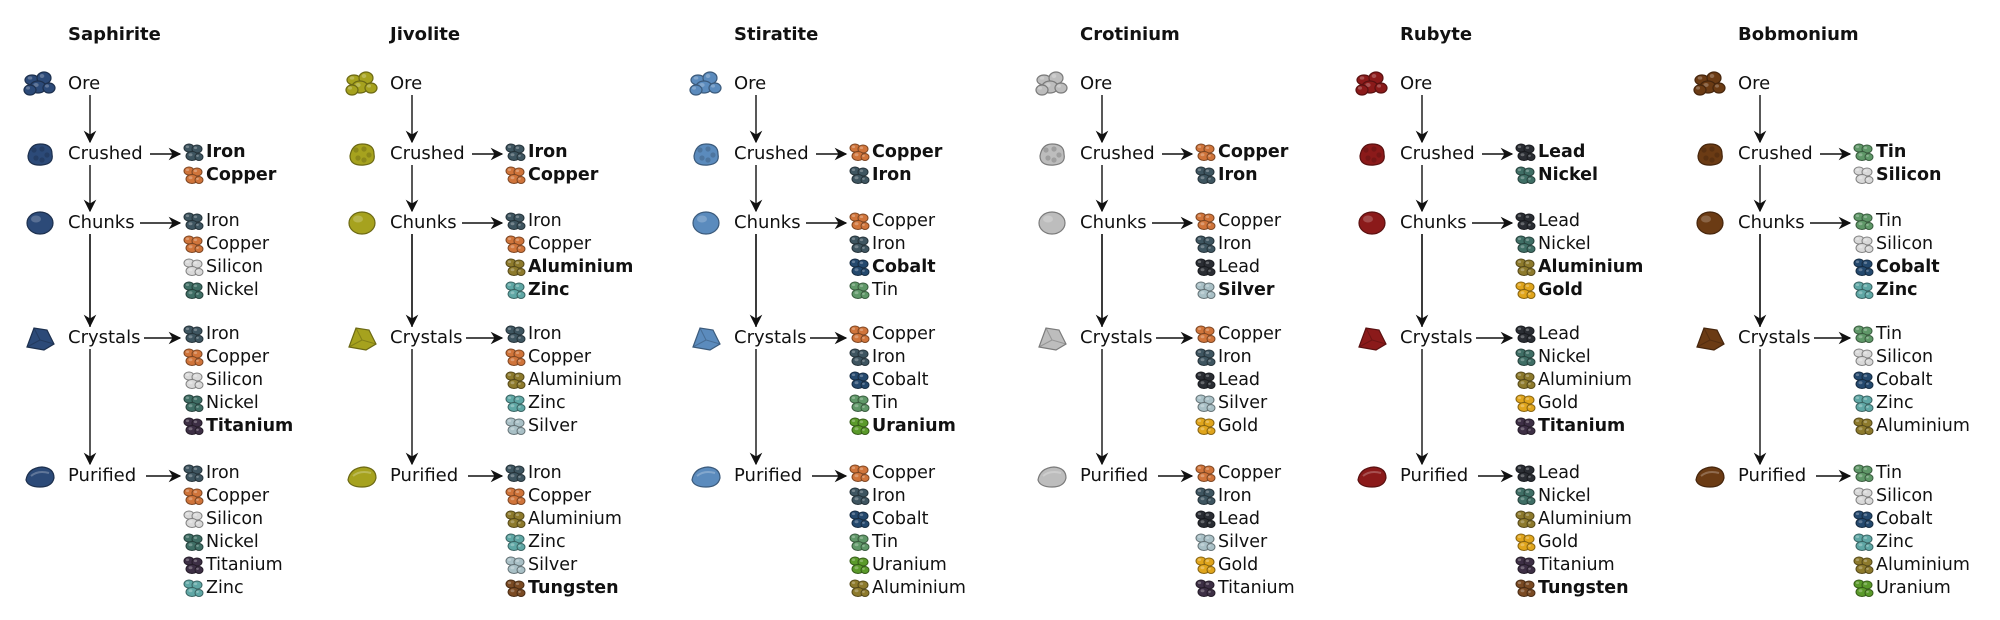 This screenshot has width=2000, height=620. What do you see at coordinates (1372, 477) in the screenshot?
I see `rubyte-purified-icon` at bounding box center [1372, 477].